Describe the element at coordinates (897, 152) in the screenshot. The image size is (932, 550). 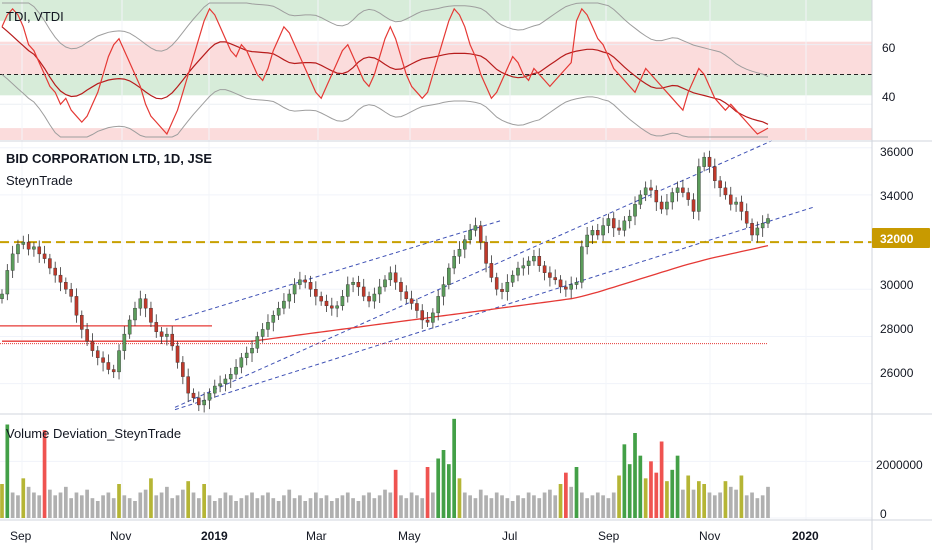
I see `price-tick-36000: 36000` at that location.